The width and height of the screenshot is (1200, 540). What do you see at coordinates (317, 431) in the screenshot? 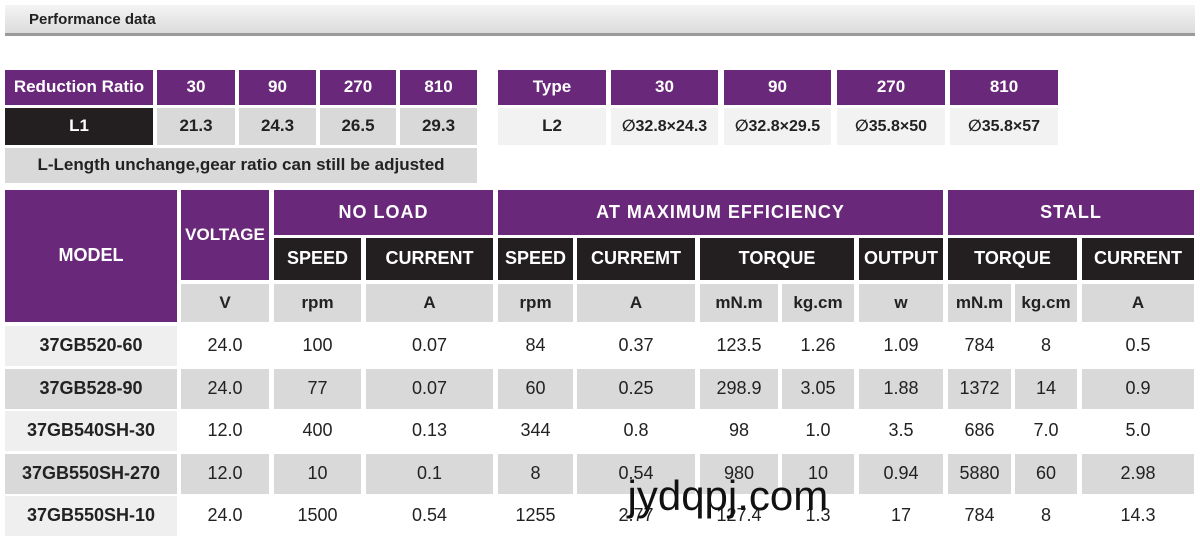
I see `data-cell: 400` at bounding box center [317, 431].